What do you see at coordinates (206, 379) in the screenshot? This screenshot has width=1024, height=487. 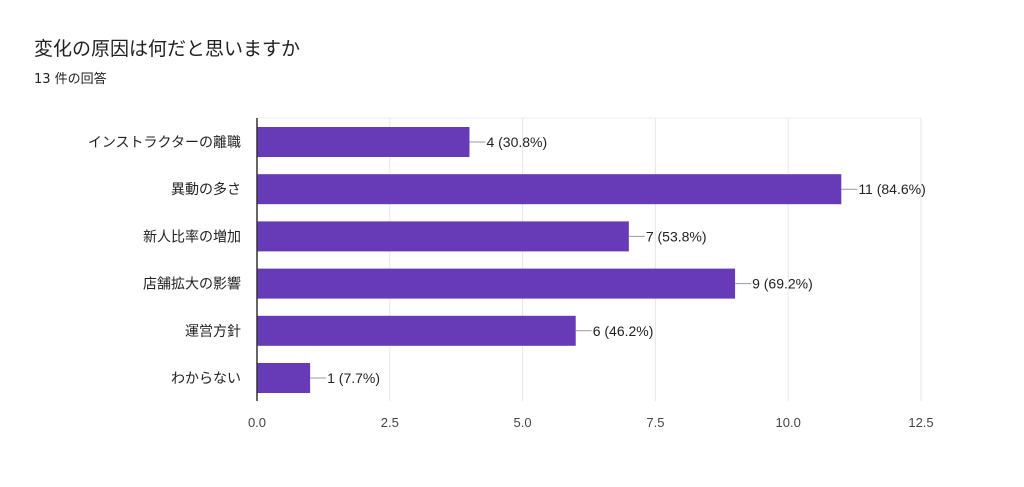 I see `category-label: わからない` at bounding box center [206, 379].